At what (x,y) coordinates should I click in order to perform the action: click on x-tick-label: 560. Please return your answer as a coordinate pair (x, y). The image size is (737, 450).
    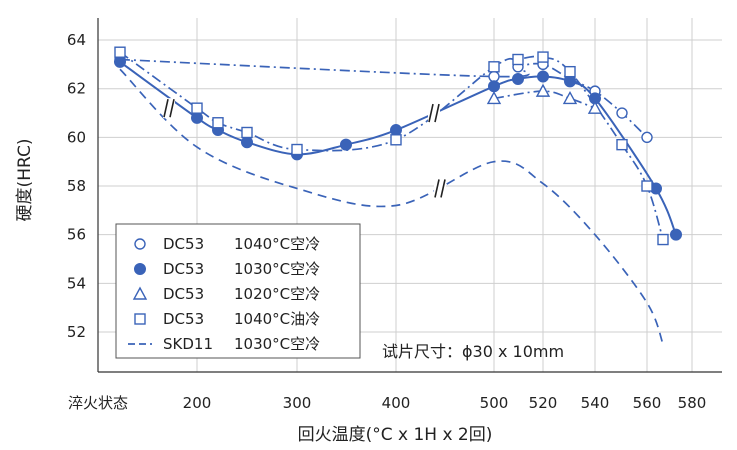
    Looking at the image, I should click on (647, 403).